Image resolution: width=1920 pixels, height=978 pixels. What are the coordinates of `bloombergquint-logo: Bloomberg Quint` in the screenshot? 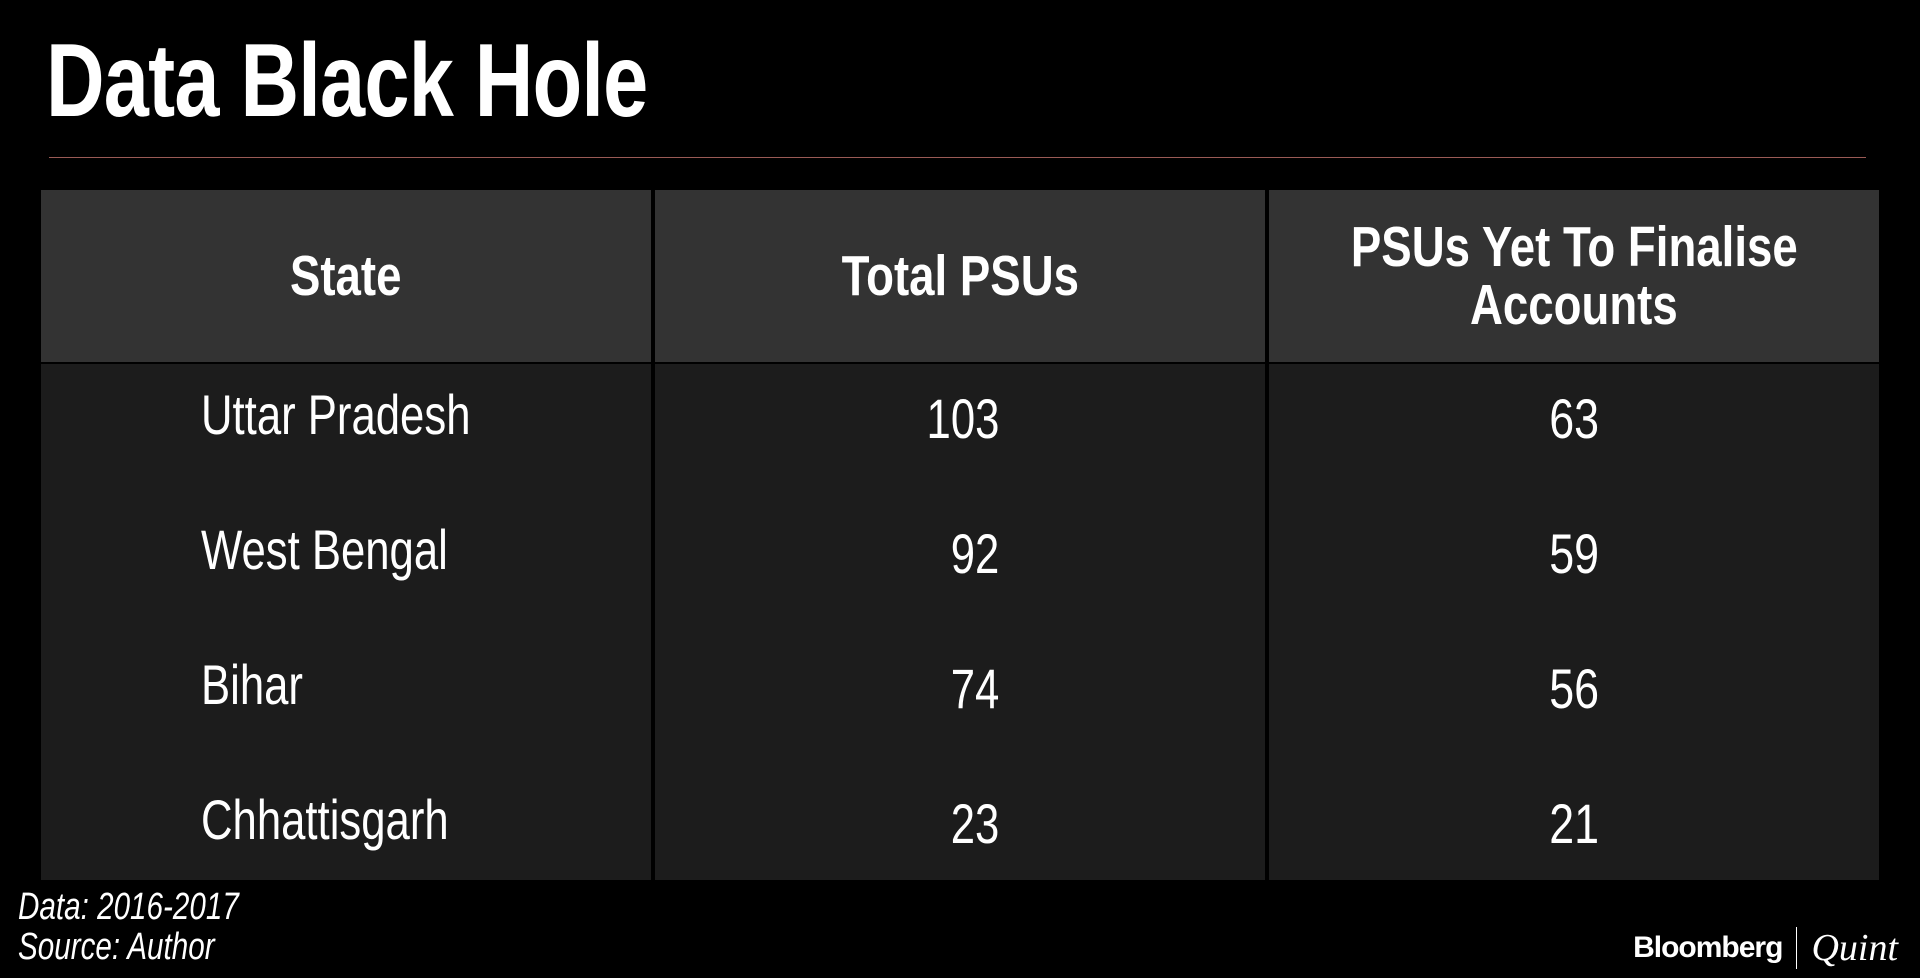 It's located at (1765, 948).